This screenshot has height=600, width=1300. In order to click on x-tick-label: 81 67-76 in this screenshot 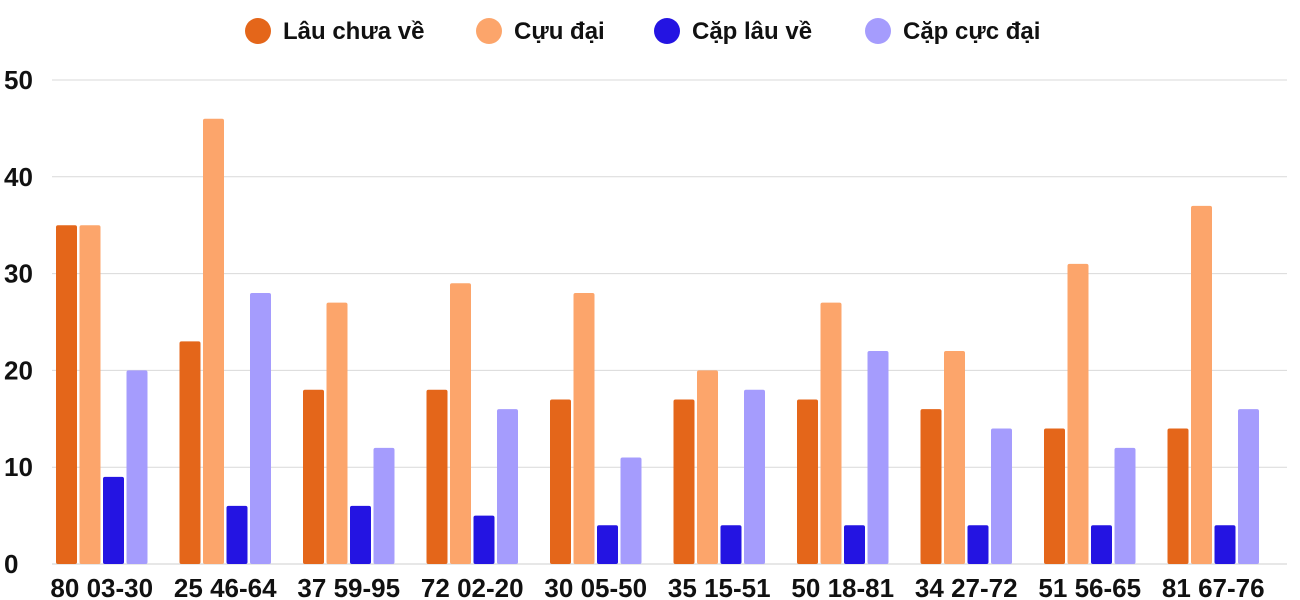, I will do `click(1213, 586)`.